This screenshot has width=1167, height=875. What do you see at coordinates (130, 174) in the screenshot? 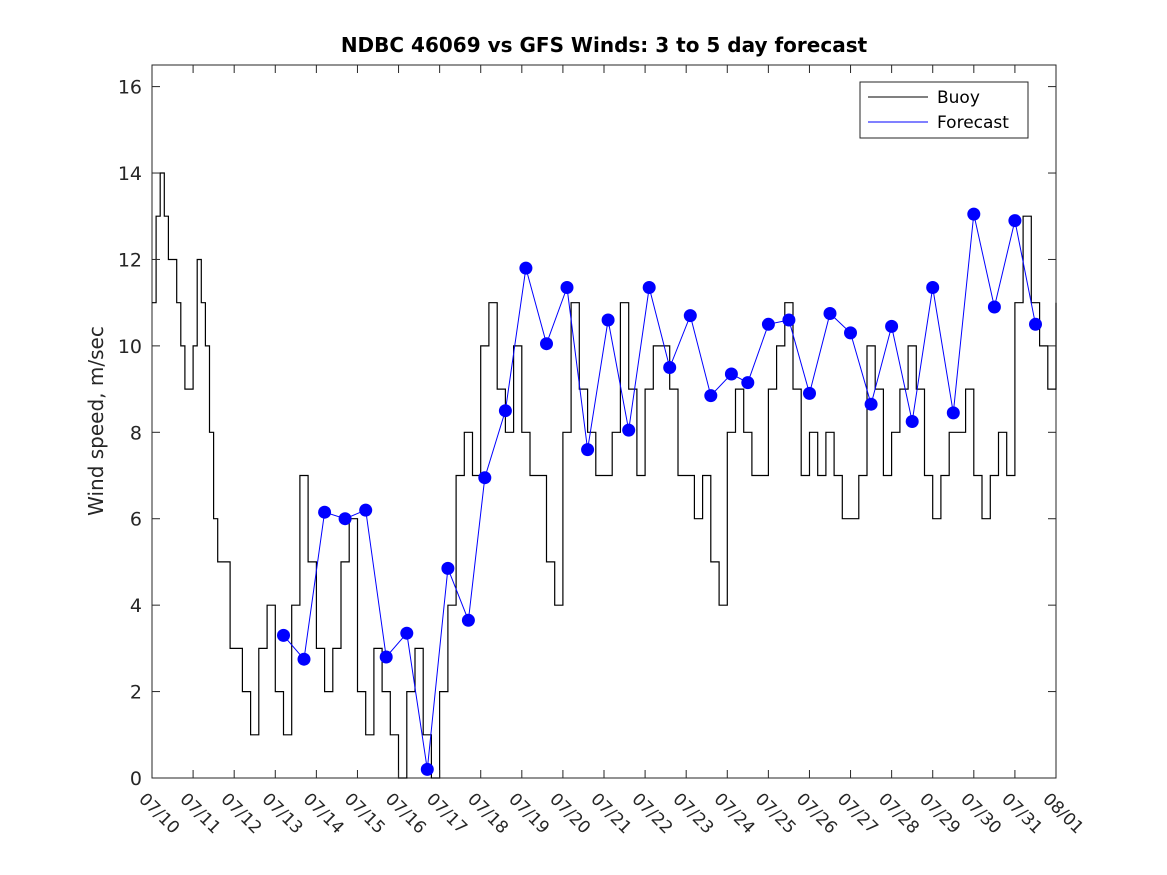
I see `y-tick-label: 14` at bounding box center [130, 174].